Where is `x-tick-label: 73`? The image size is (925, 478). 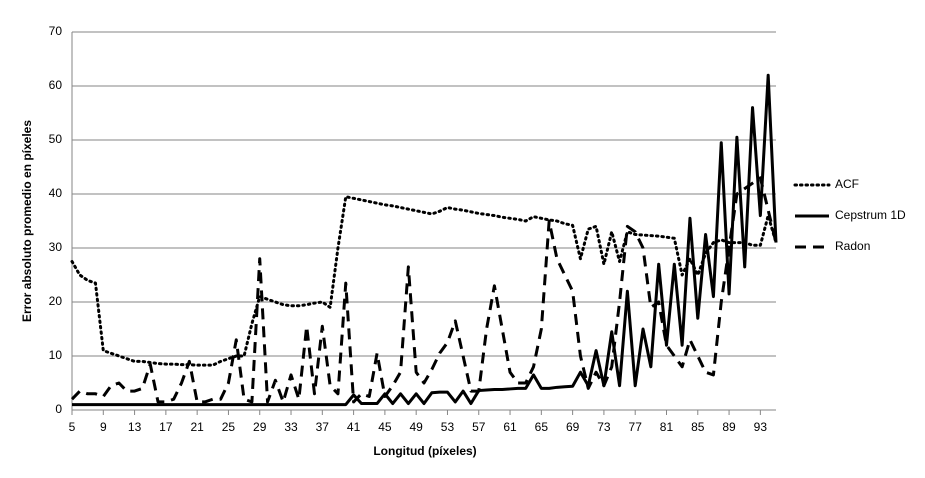
x-tick-label: 73 is located at coordinates (604, 427).